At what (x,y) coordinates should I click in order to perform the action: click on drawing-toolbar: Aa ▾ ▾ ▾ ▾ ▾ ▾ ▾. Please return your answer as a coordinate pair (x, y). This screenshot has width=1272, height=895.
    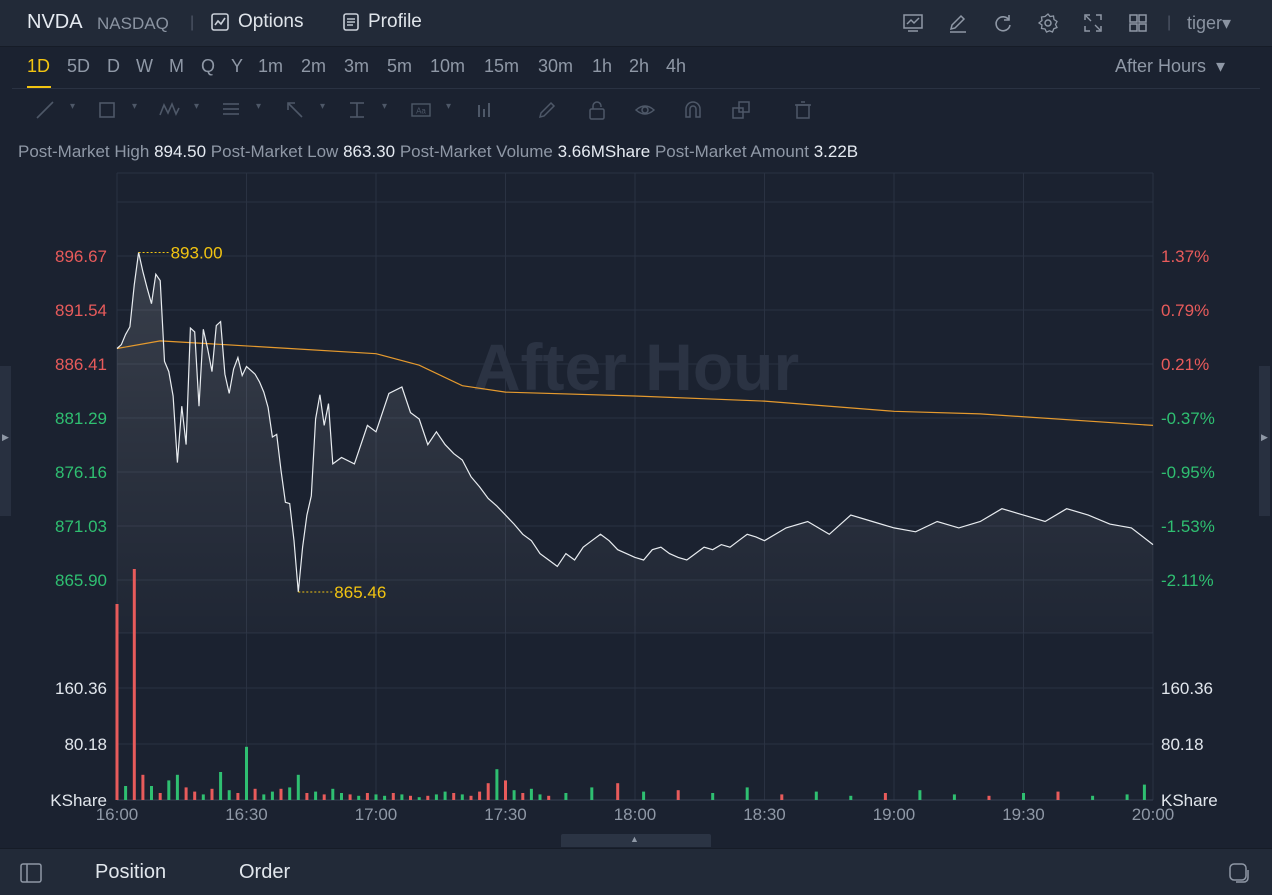
    Looking at the image, I should click on (636, 110).